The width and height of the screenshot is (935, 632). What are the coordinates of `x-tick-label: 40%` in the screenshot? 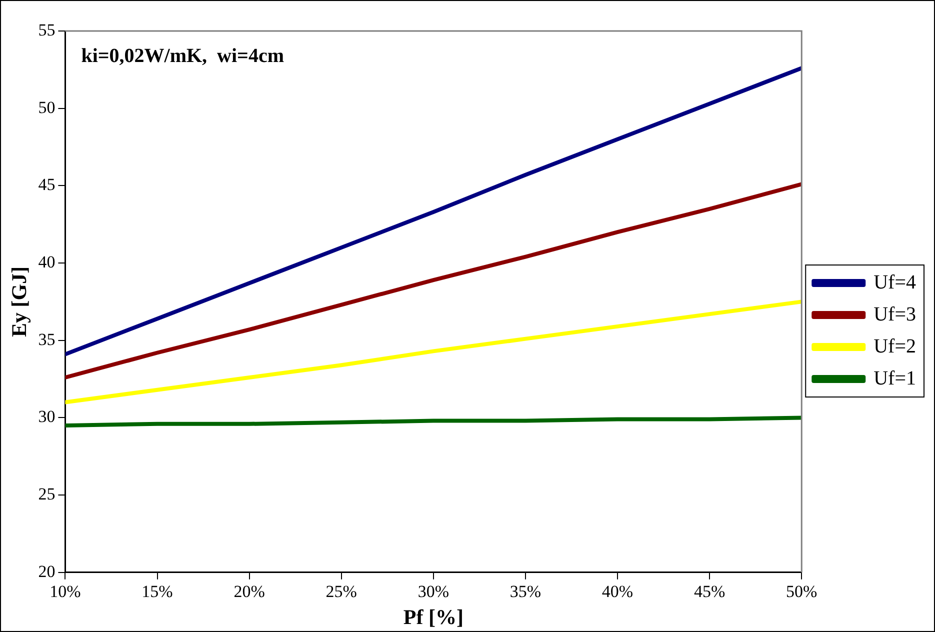 It's located at (618, 592).